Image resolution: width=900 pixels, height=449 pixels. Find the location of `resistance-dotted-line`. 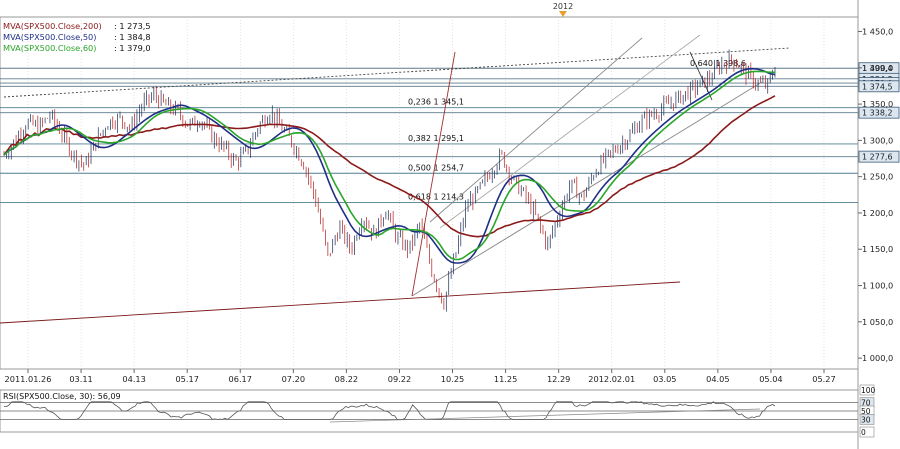

resistance-dotted-line is located at coordinates (397, 72).